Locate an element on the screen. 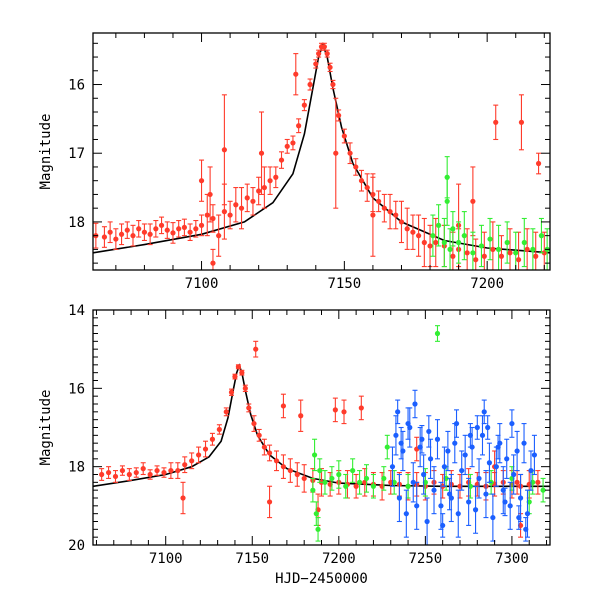  x-tick-label: 7150 is located at coordinates (252, 559).